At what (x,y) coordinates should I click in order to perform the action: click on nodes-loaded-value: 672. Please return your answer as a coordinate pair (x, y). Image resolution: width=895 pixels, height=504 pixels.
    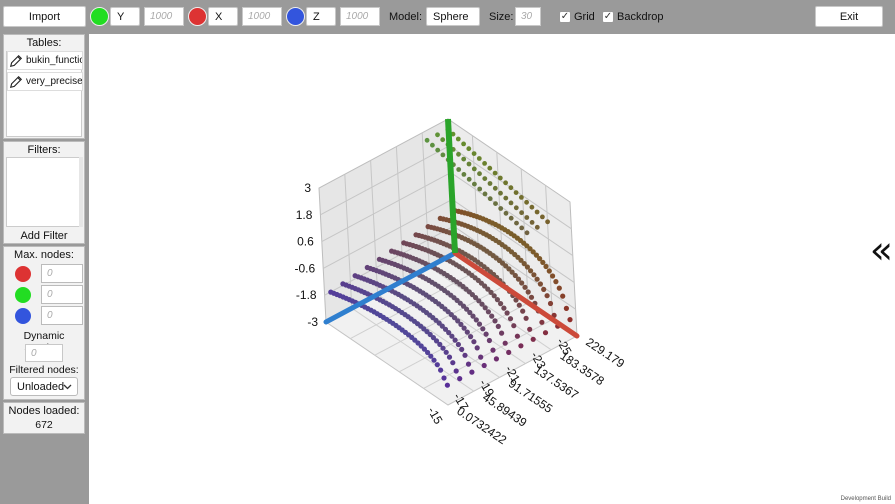
    Looking at the image, I should click on (44, 425).